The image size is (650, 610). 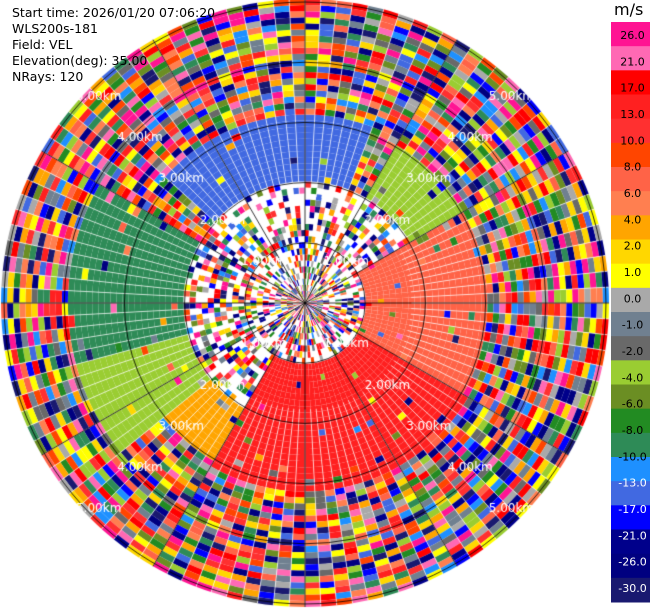 What do you see at coordinates (42, 44) in the screenshot?
I see `field-label: Field: VEL` at bounding box center [42, 44].